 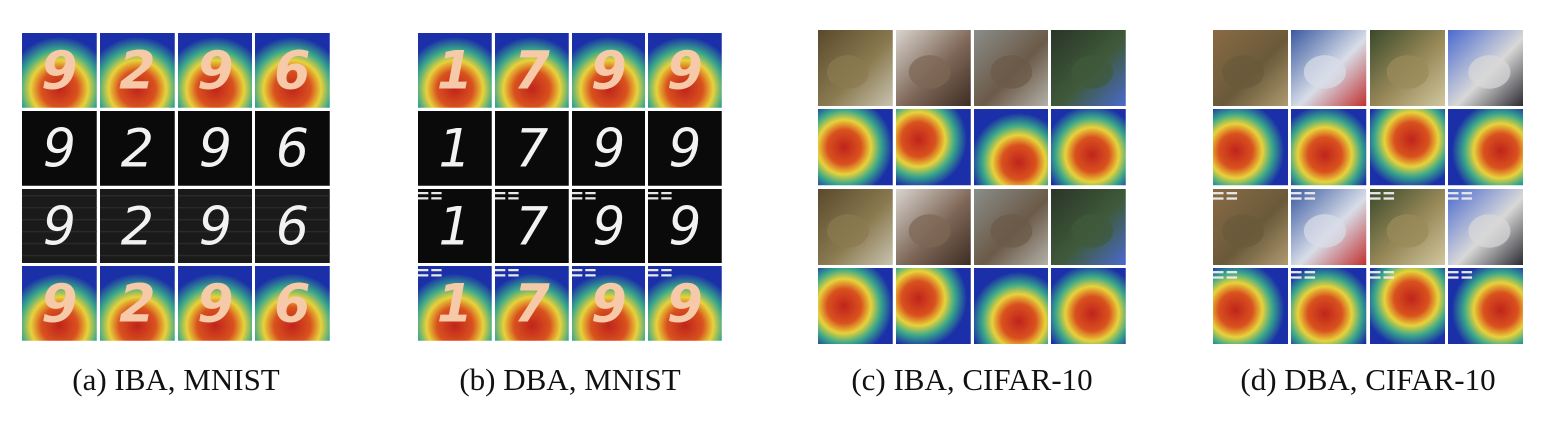 I want to click on triggered-digit-tile: 2, so click(x=137, y=226).